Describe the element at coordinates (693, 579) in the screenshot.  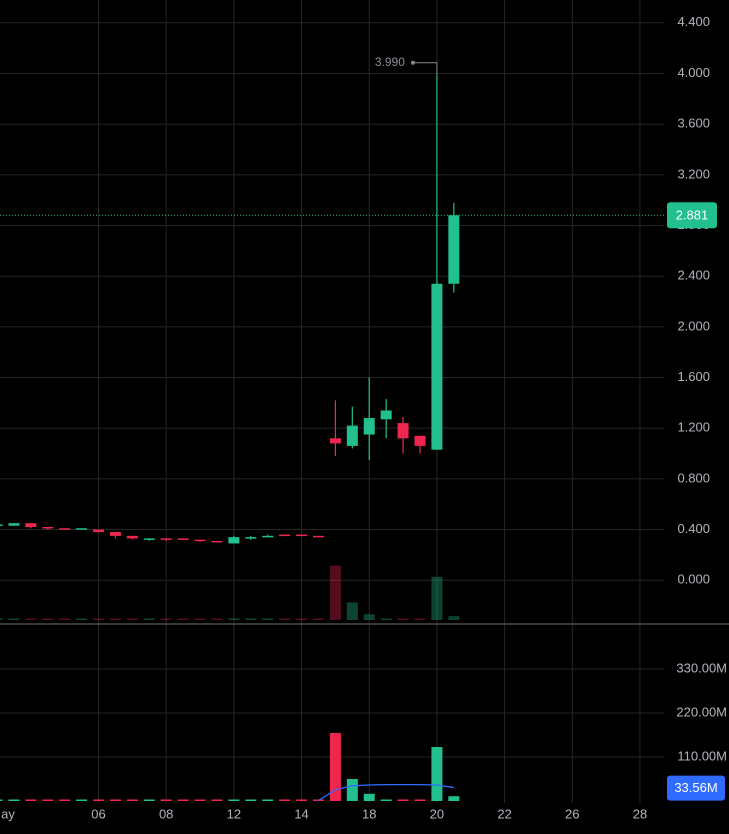
I see `y-tick-label: 0.000` at that location.